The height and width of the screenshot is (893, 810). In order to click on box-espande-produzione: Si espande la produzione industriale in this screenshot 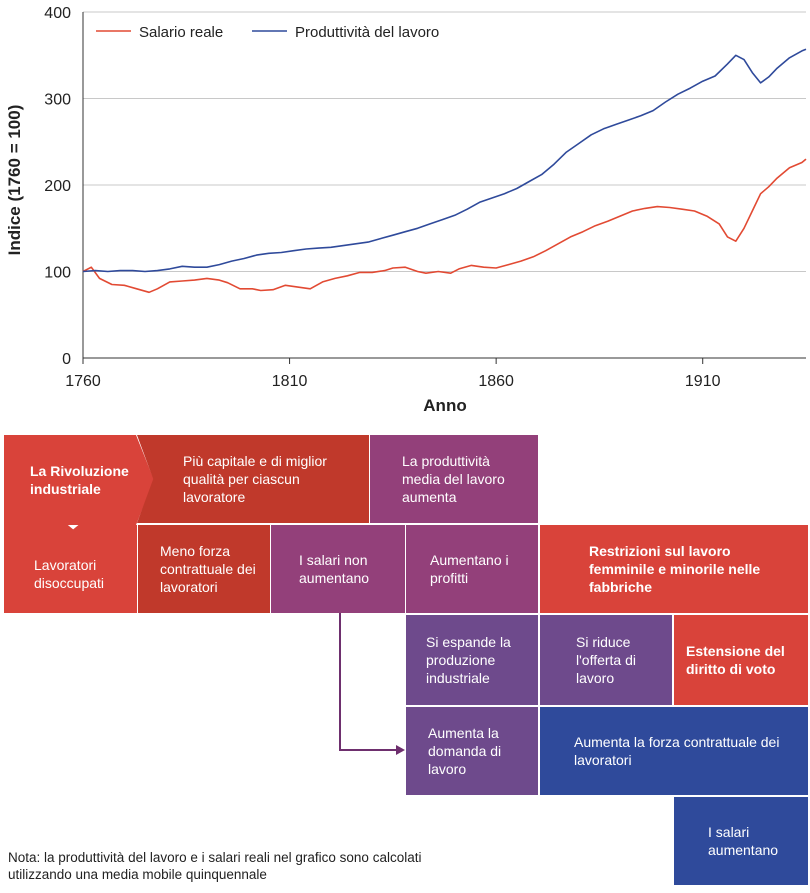, I will do `click(472, 660)`.